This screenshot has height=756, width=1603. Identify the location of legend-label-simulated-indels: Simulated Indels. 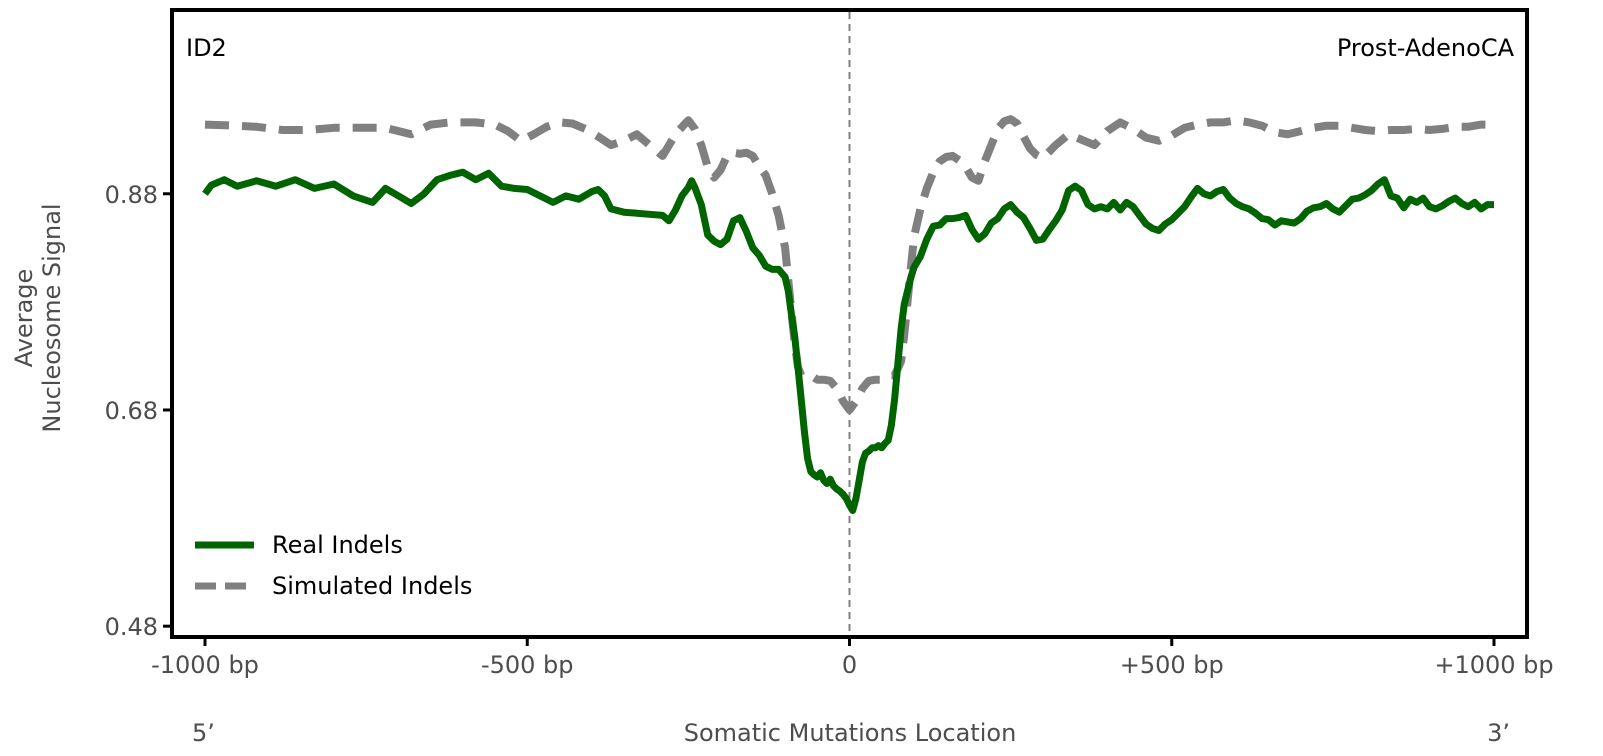
(372, 586).